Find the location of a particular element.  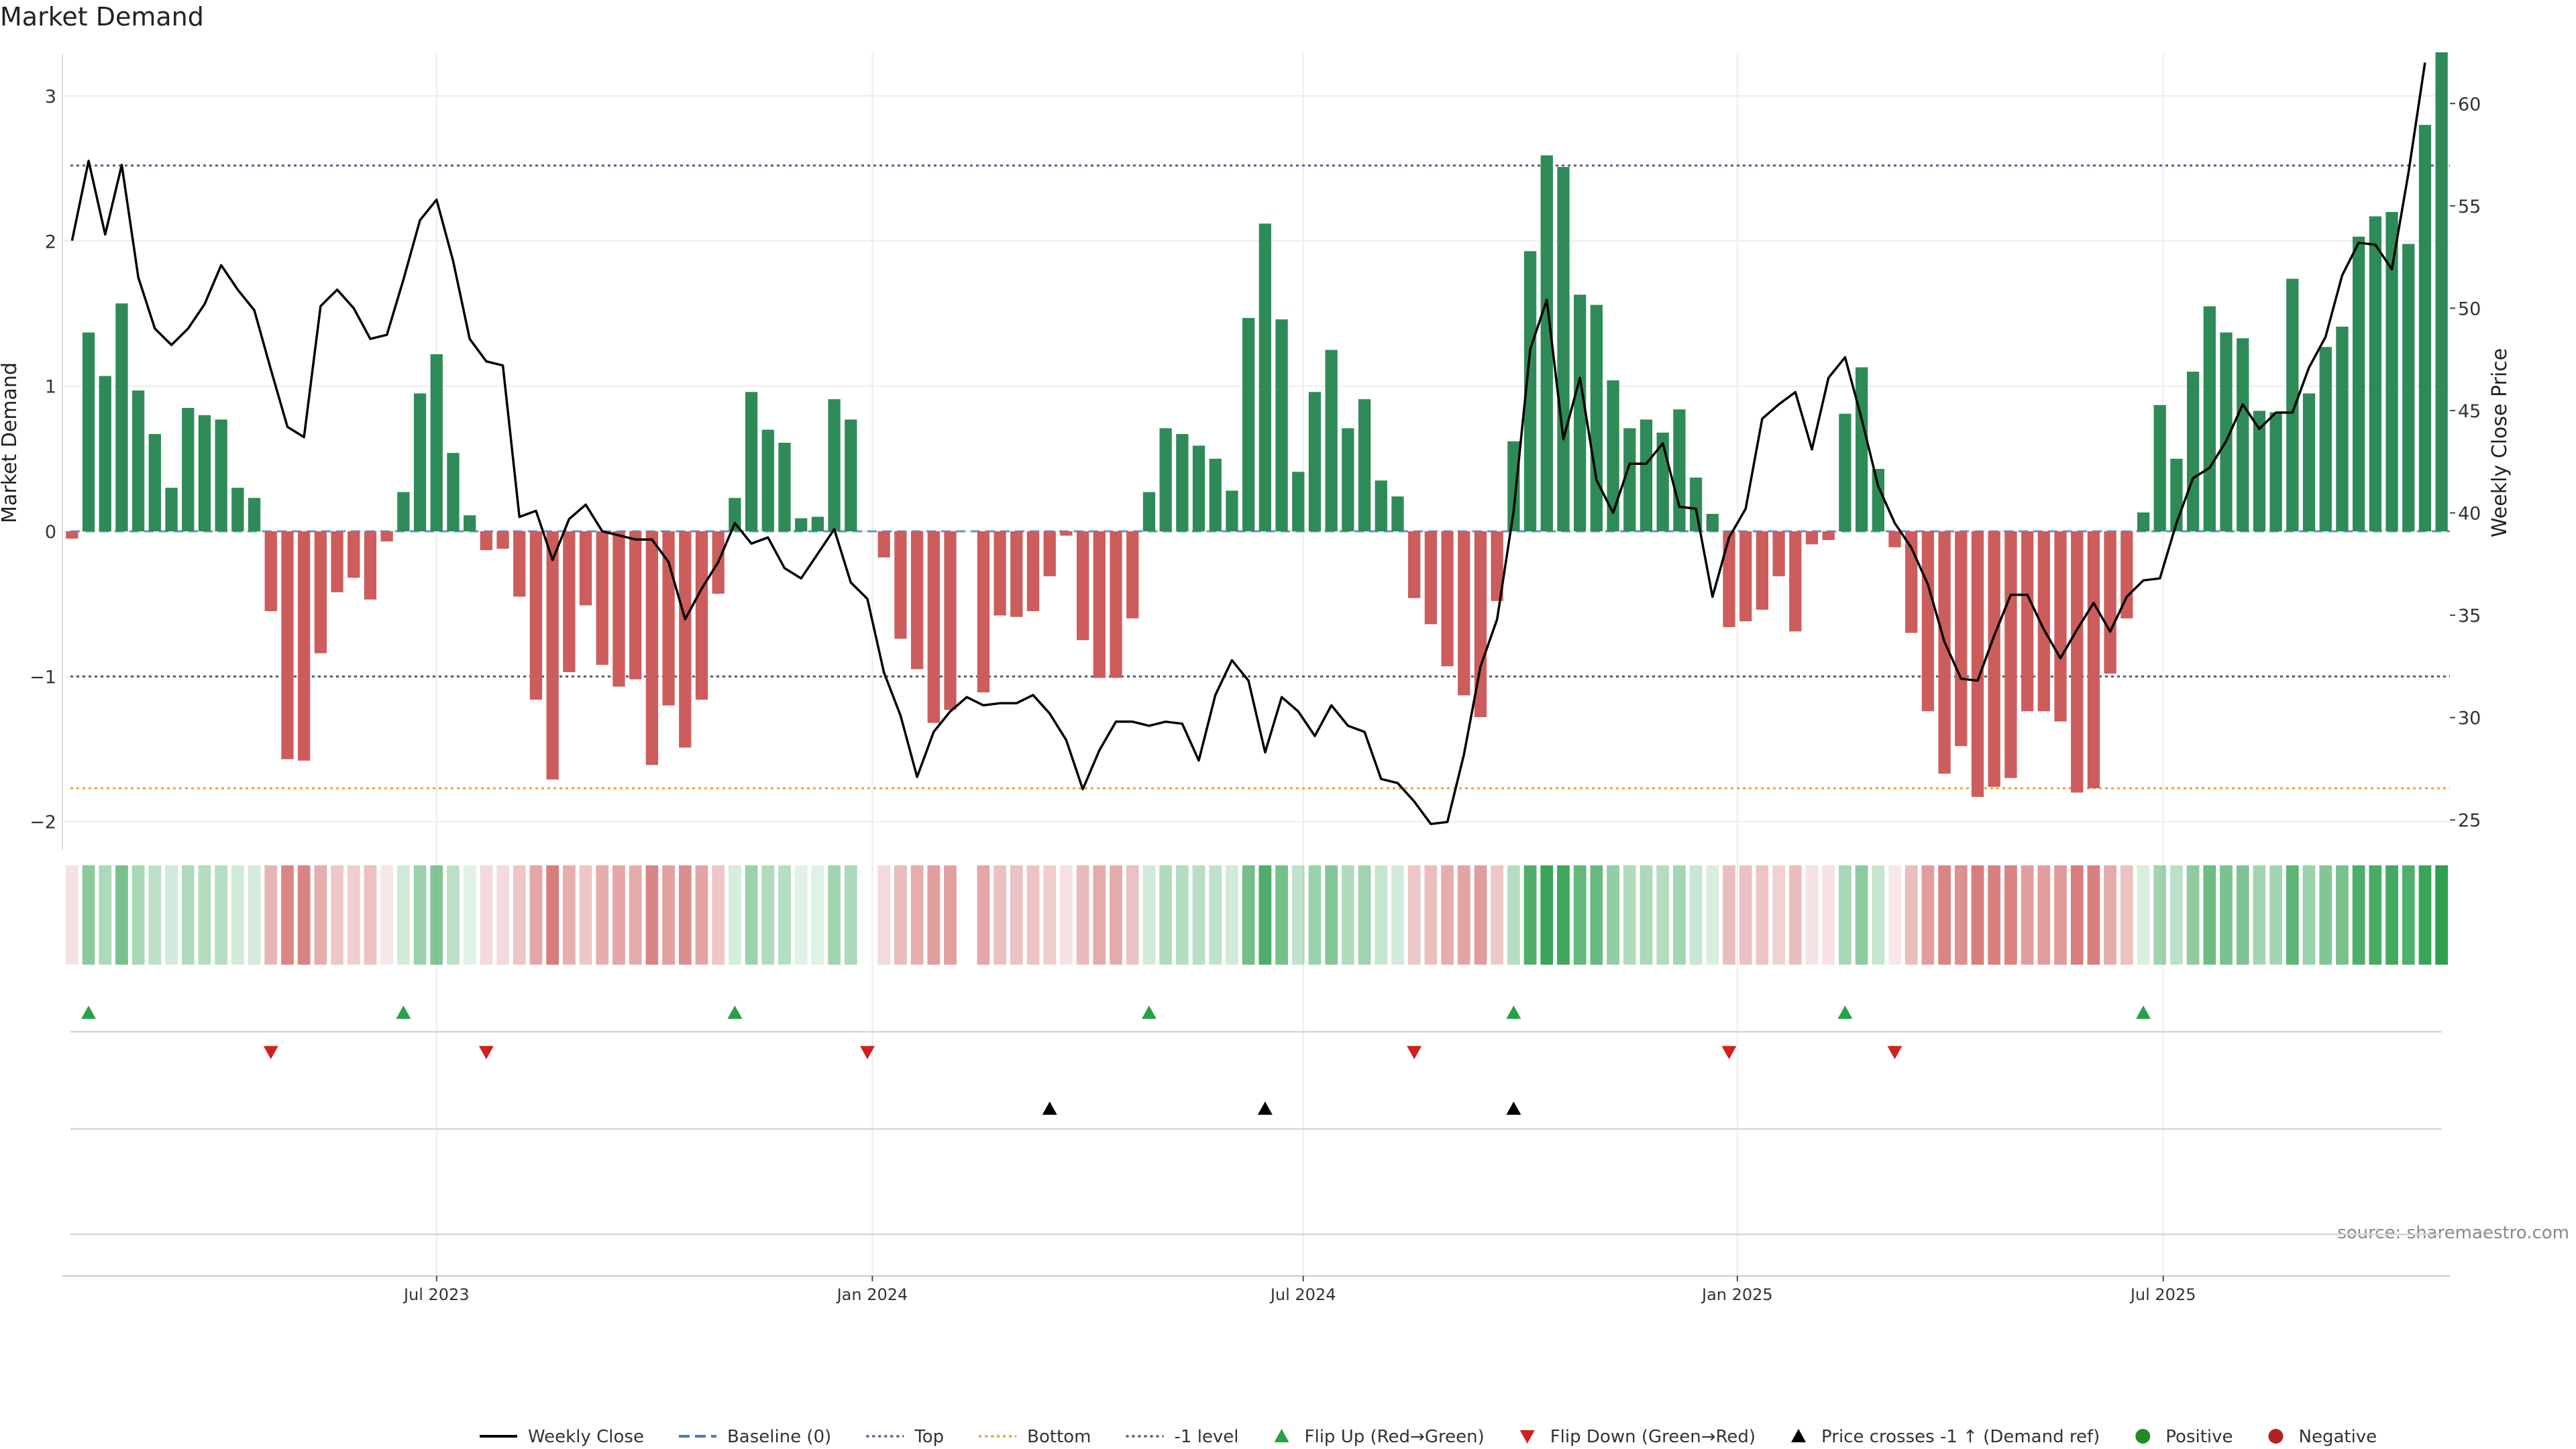

y2-tick-label: 40 is located at coordinates (2469, 514).